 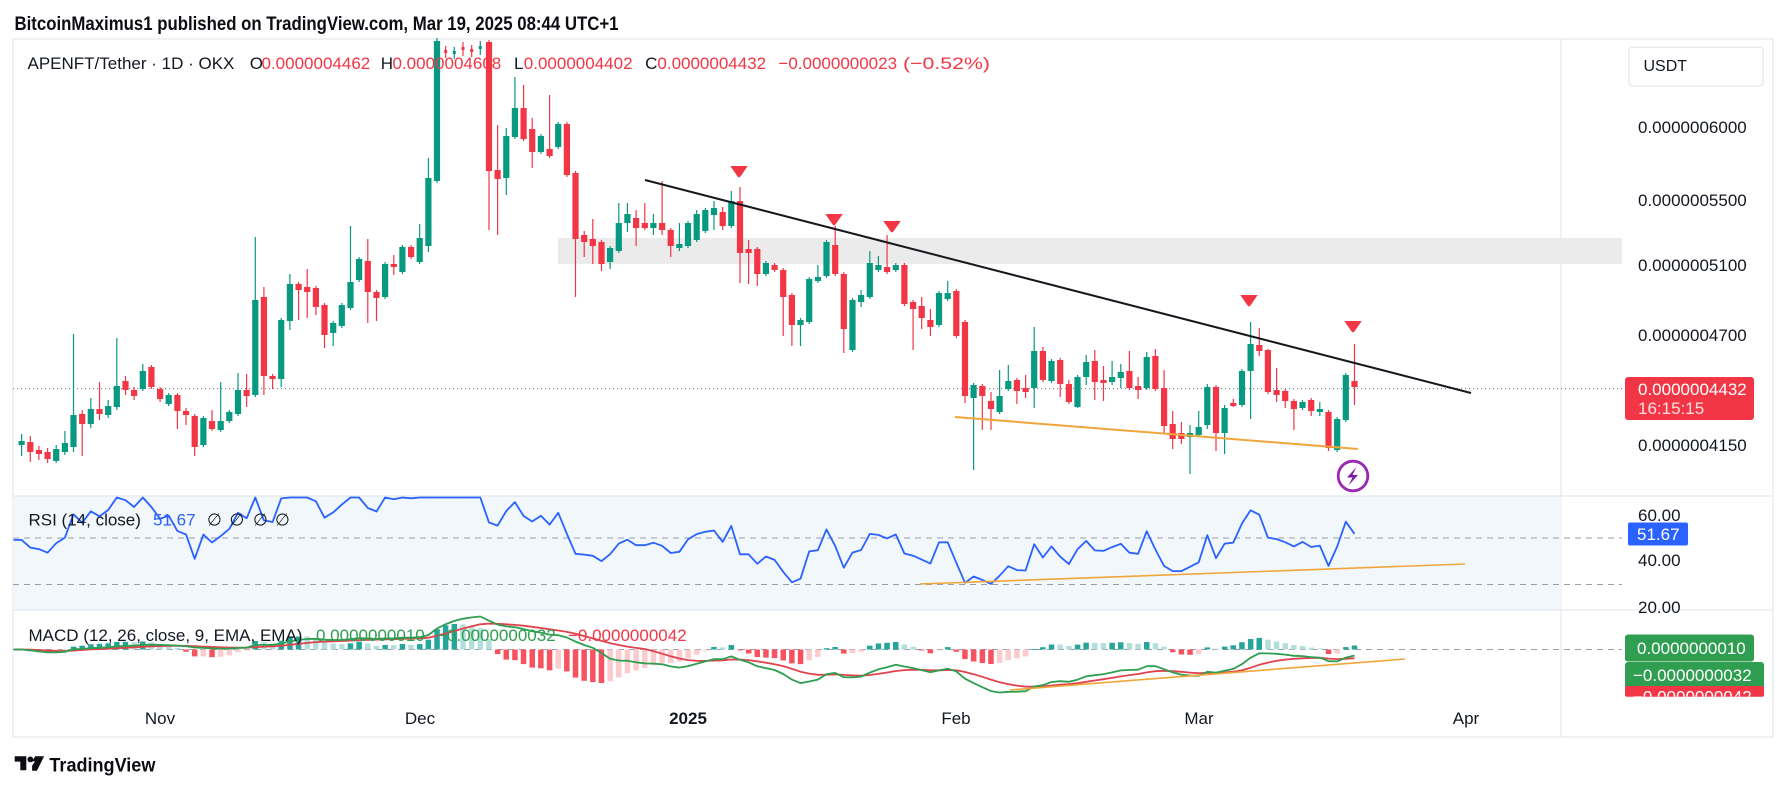 I want to click on svg-text: 0.0000004150, so click(x=1692, y=445).